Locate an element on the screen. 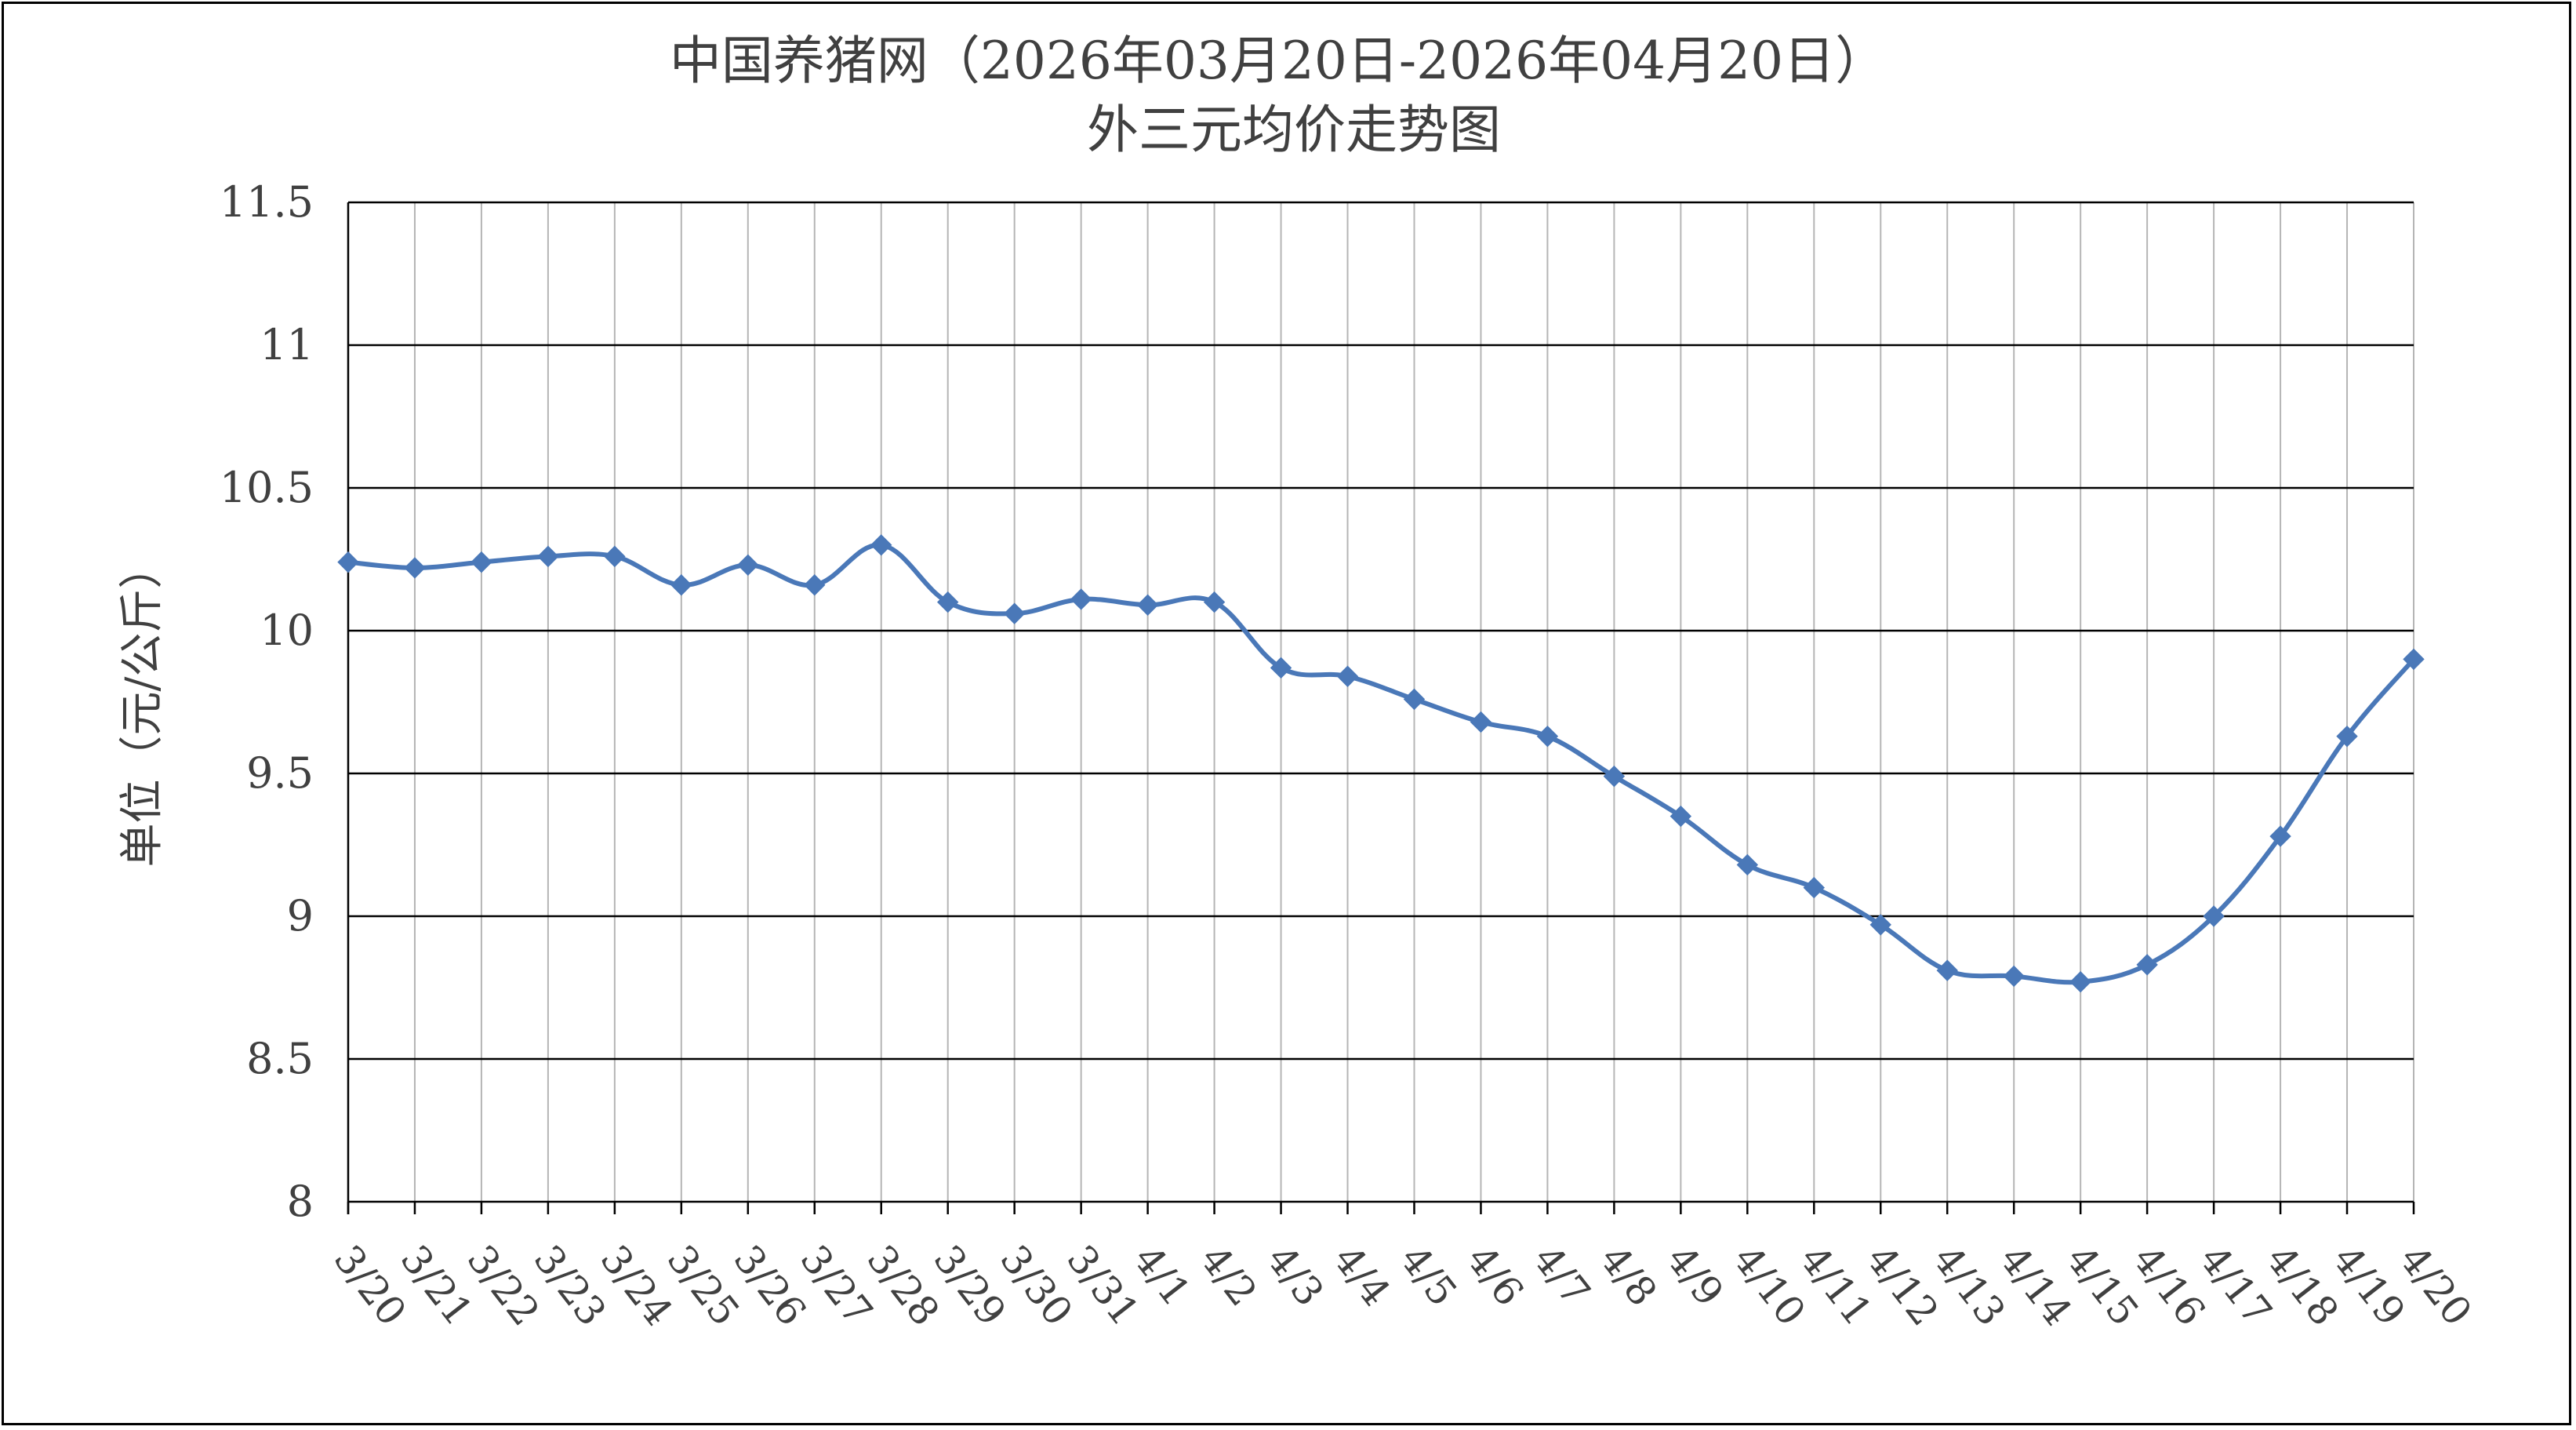  y-tick-label: 8.5 is located at coordinates (280, 1059).